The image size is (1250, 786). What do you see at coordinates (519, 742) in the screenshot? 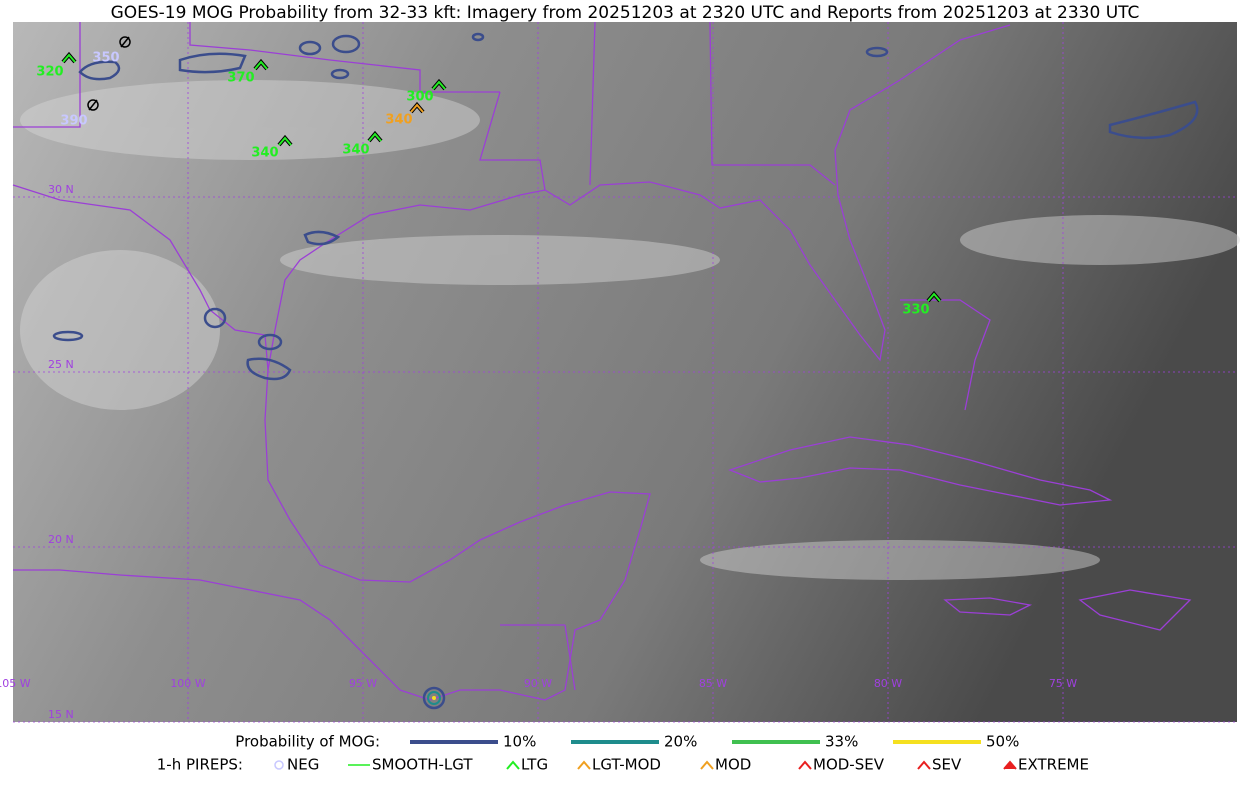
I see `legend-label: 10%` at bounding box center [519, 742].